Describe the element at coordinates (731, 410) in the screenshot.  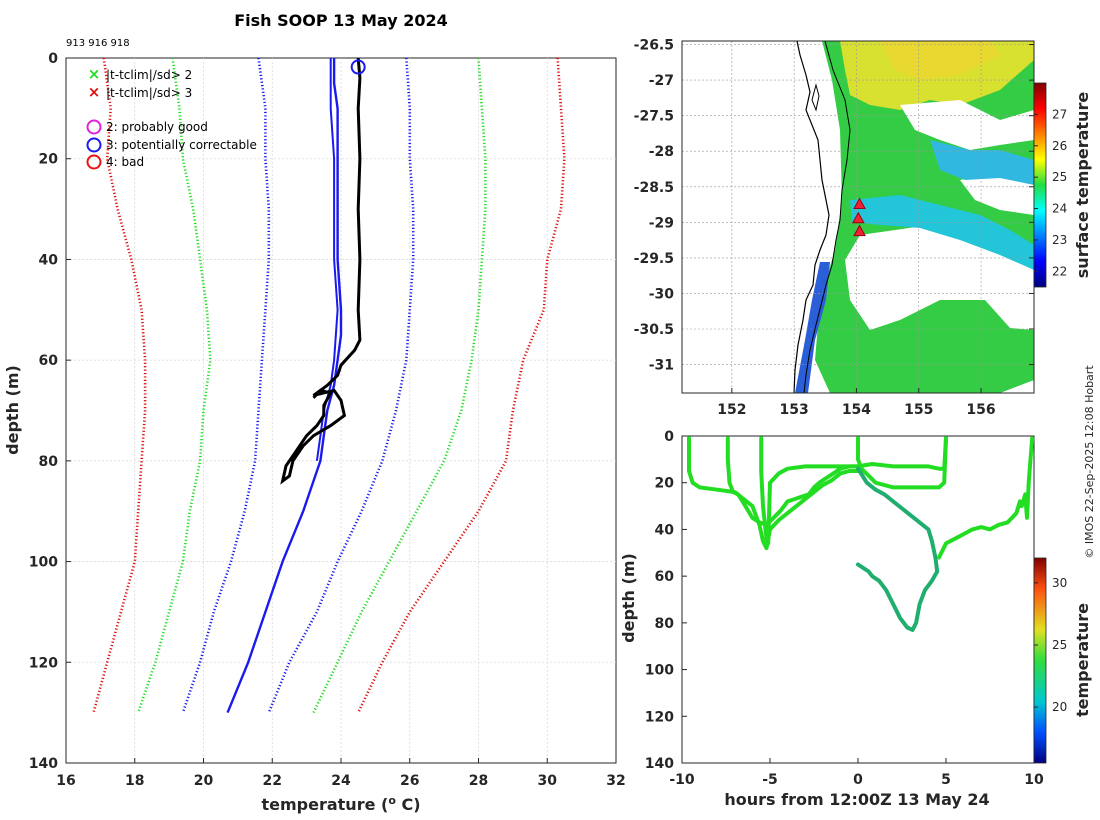
I see `x-tick-label: 152` at that location.